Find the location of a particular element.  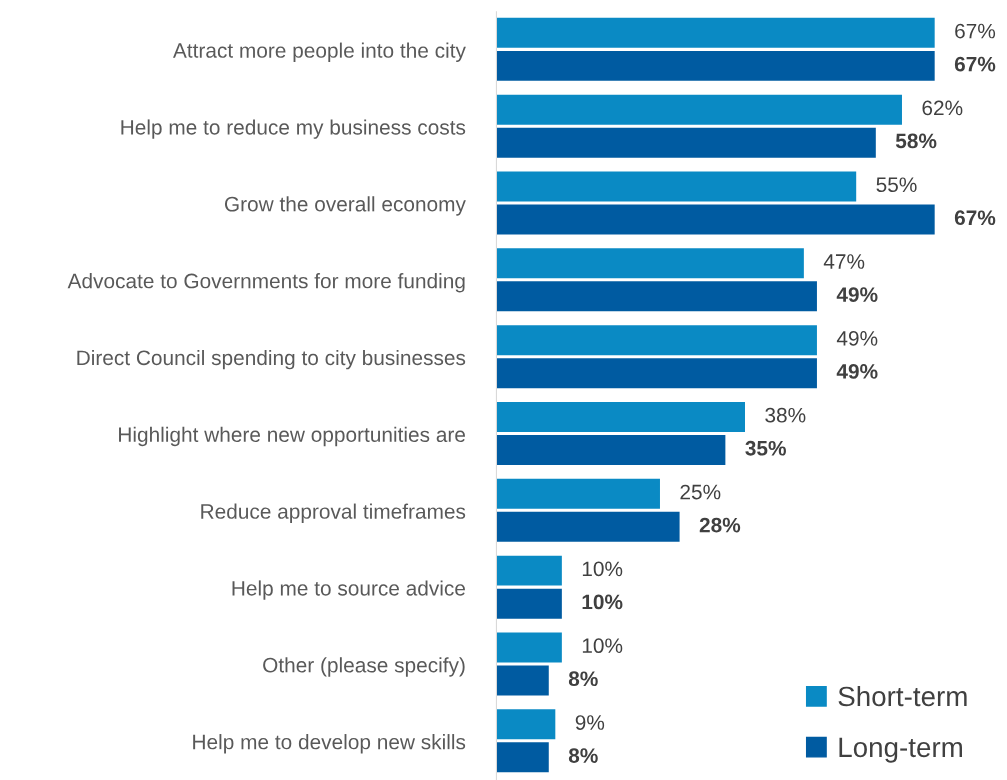

y-tick-label: Help me to develop new skills is located at coordinates (329, 744).